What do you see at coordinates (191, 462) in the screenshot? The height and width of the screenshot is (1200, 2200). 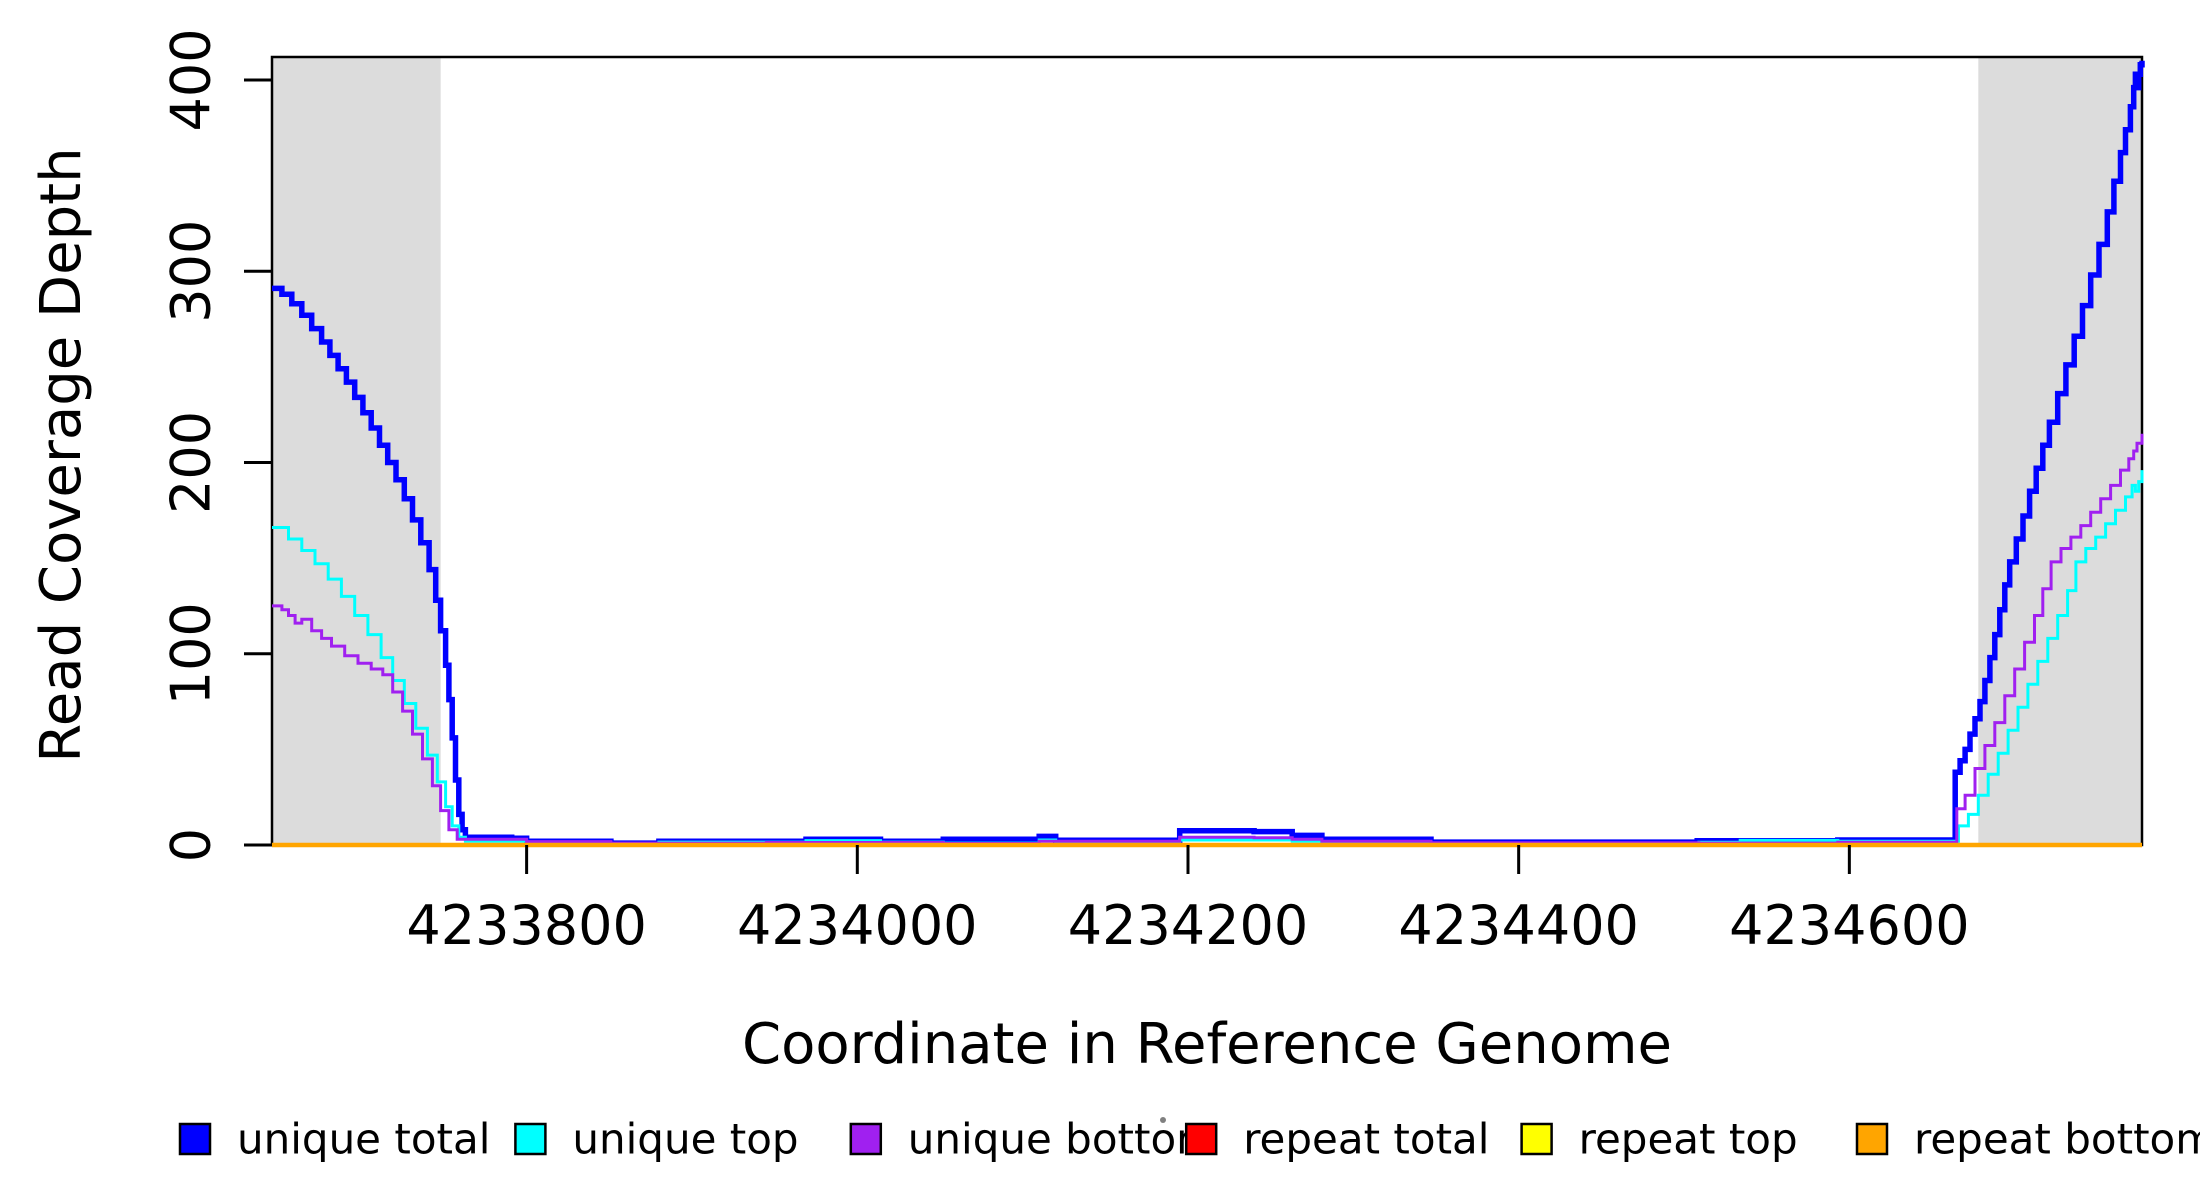 I see `y-tick-label: 200` at bounding box center [191, 462].